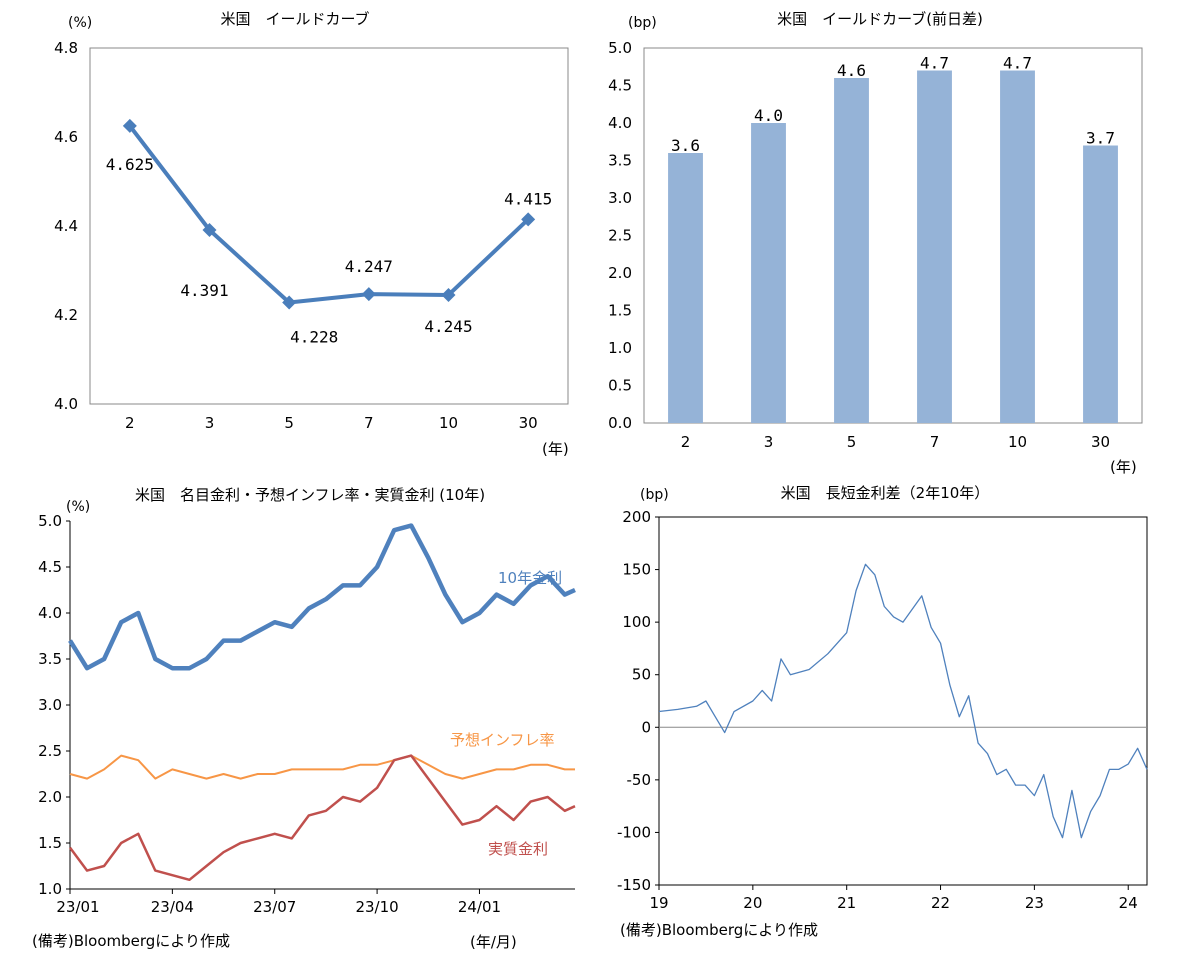 This screenshot has height=958, width=1184. I want to click on c4-series-line, so click(903, 701).